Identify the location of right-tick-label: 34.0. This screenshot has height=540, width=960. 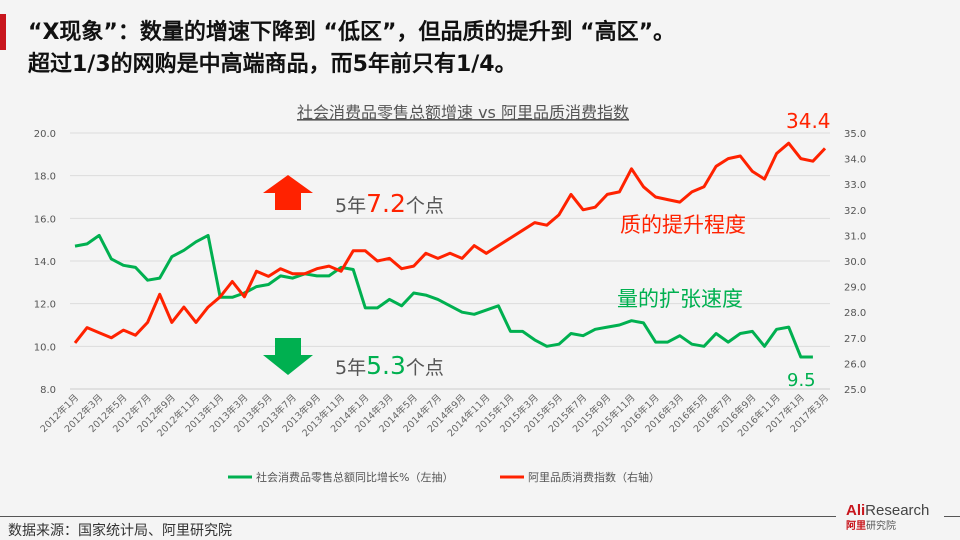
(855, 160).